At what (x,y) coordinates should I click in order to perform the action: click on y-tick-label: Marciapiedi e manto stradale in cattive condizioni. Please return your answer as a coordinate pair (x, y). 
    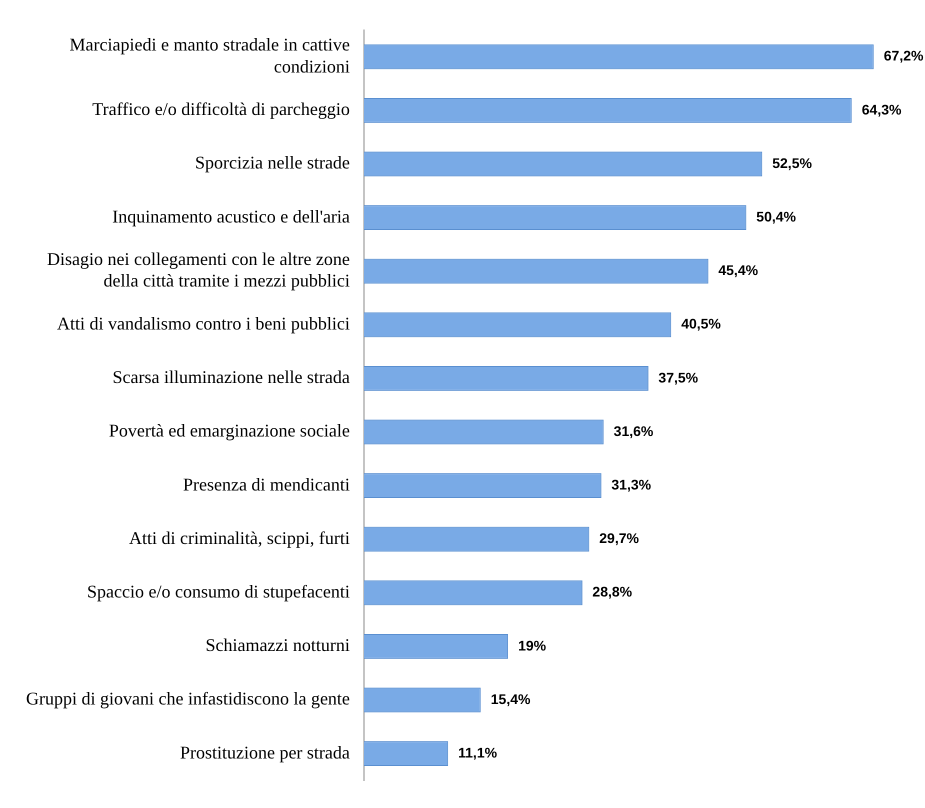
    Looking at the image, I should click on (210, 55).